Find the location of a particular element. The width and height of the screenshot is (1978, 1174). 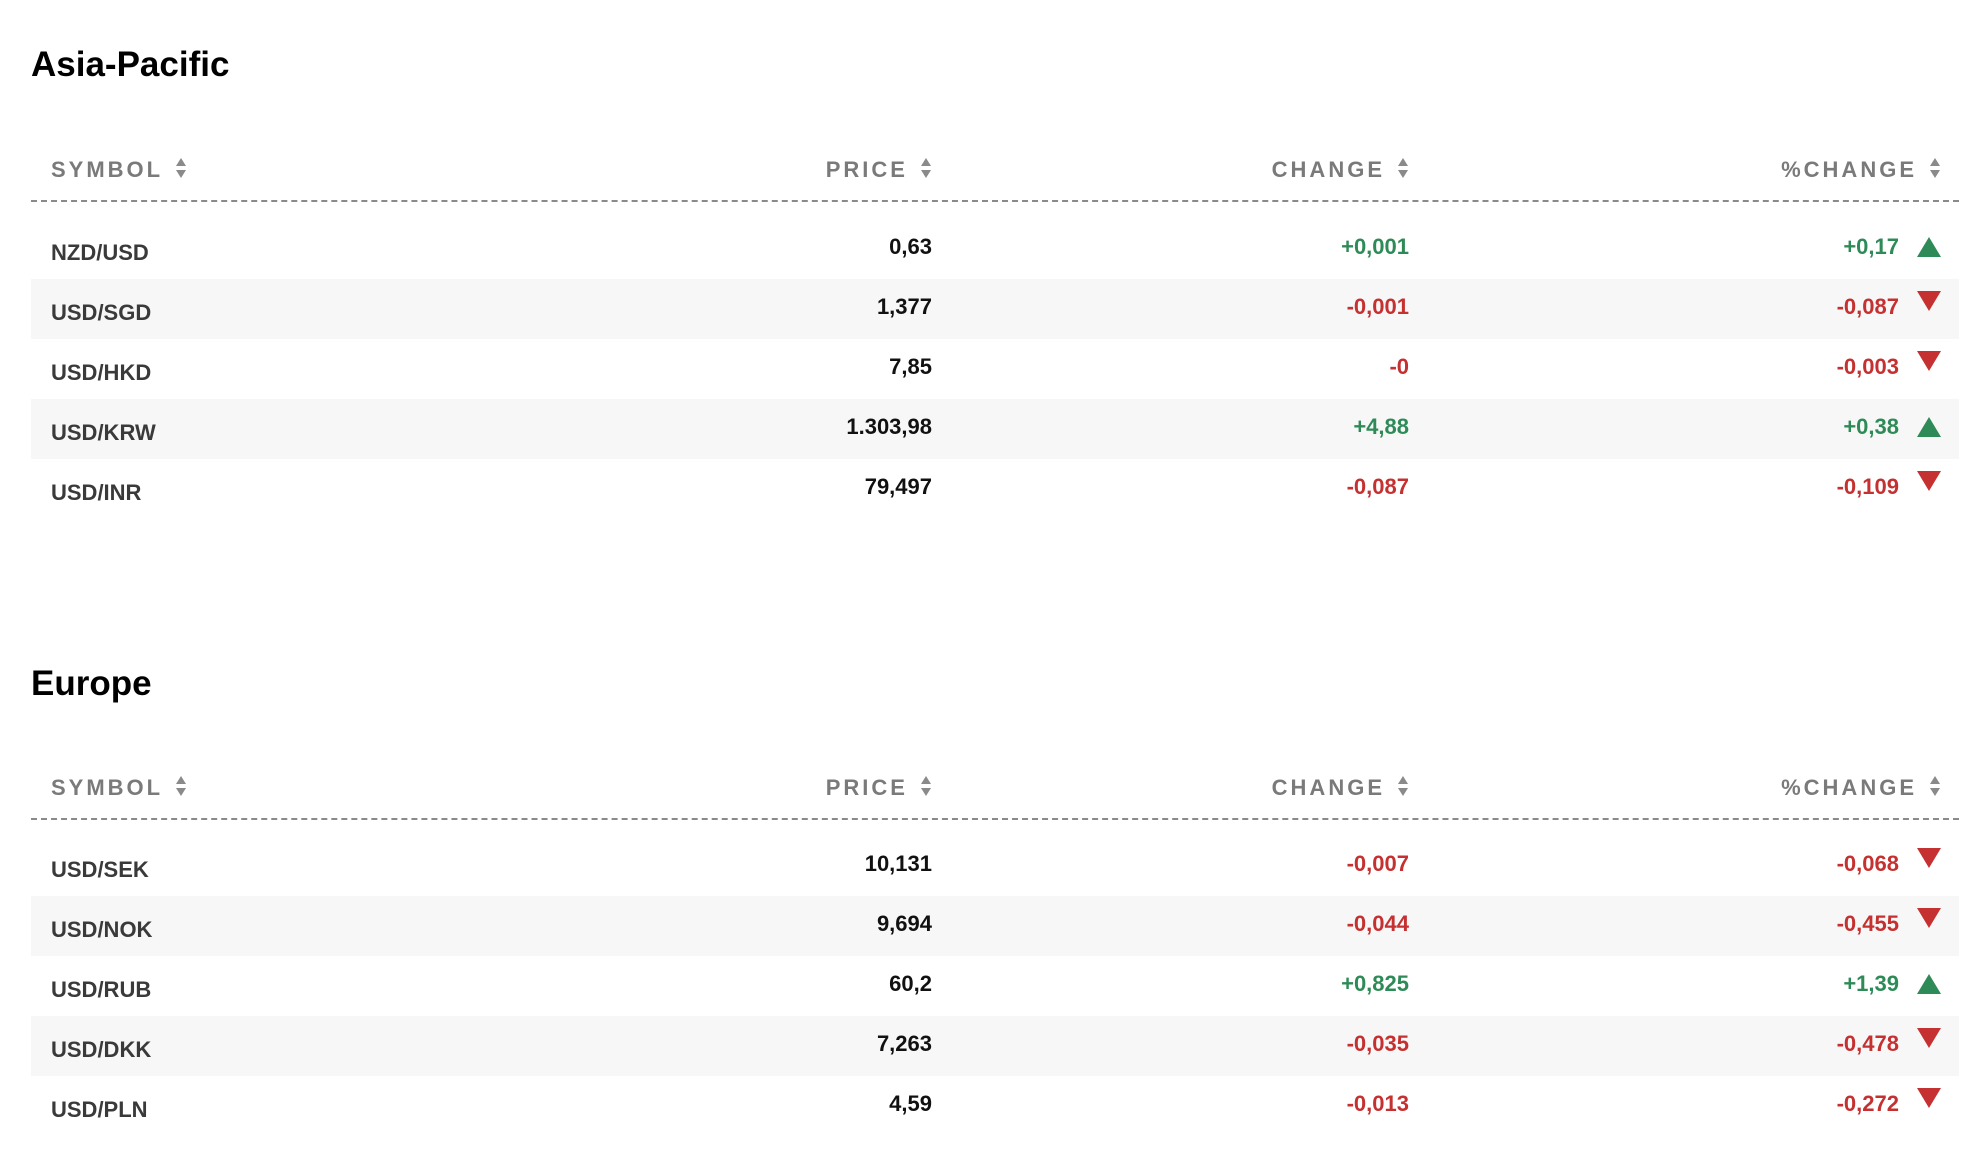

price-value: 1.303,98 is located at coordinates (889, 426).